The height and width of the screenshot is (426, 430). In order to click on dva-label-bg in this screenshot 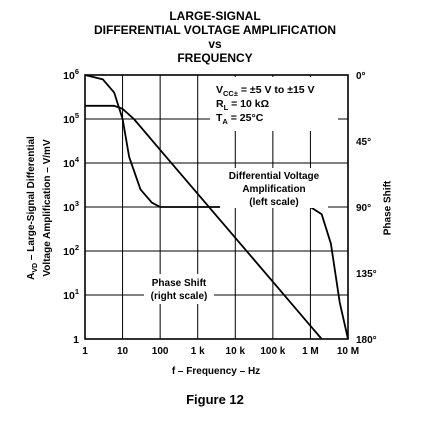, I will do `click(274, 188)`.